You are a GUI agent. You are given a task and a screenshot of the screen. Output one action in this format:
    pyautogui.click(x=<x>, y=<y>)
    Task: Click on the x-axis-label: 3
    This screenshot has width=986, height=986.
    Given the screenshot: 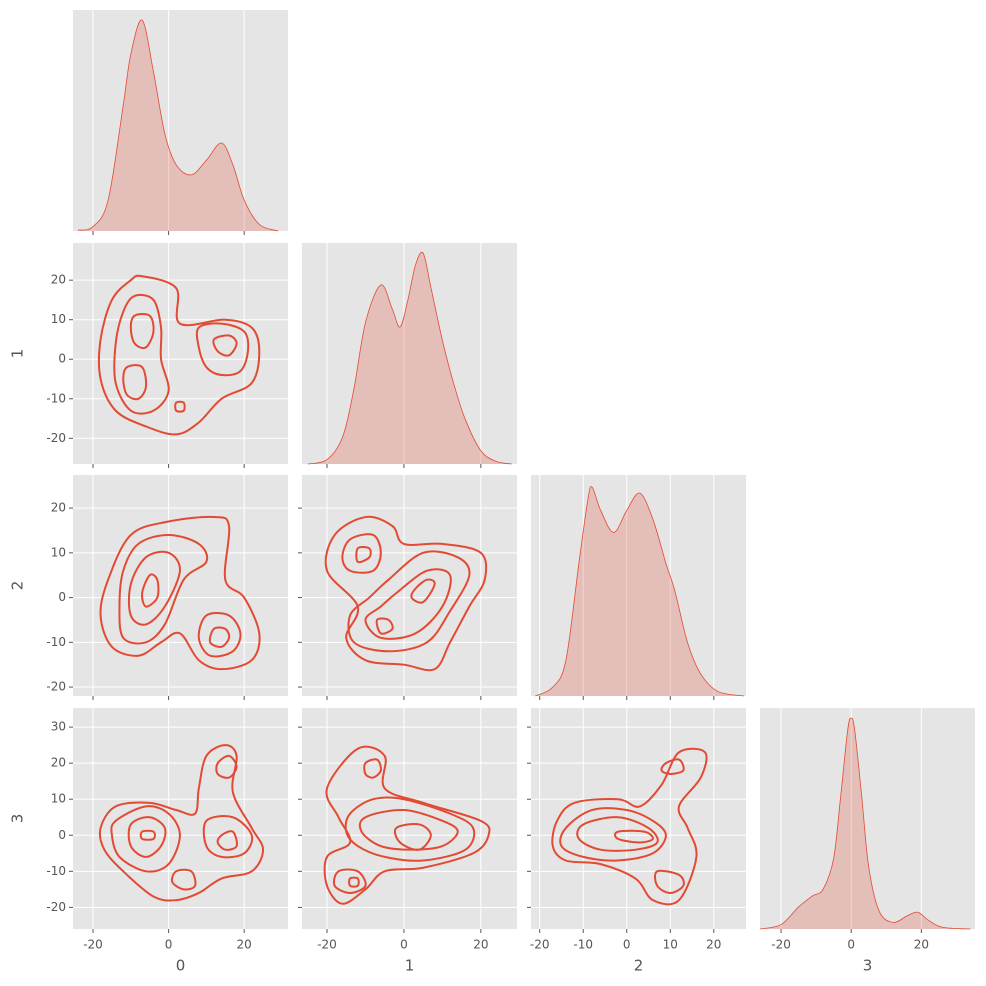 What is the action you would take?
    pyautogui.click(x=868, y=966)
    